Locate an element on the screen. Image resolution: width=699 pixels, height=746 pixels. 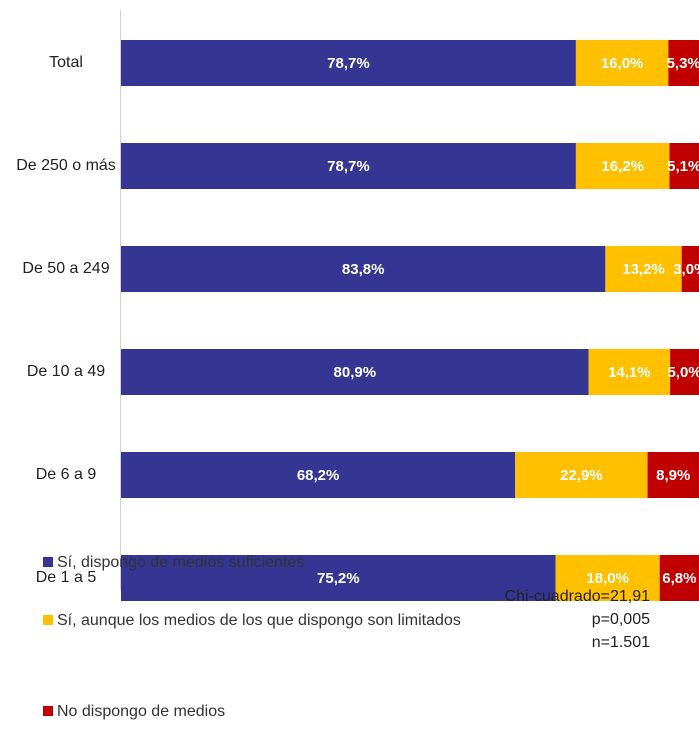
category-label: De 6 a 9 is located at coordinates (66, 474).